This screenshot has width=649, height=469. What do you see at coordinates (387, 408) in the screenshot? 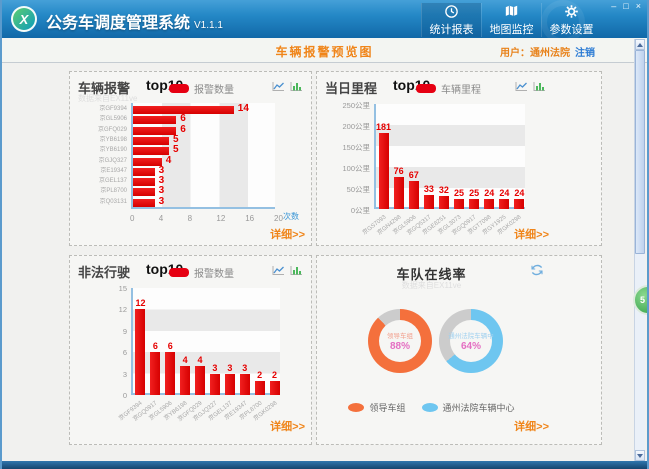
I see `legend-label: 领导车组` at bounding box center [387, 408].